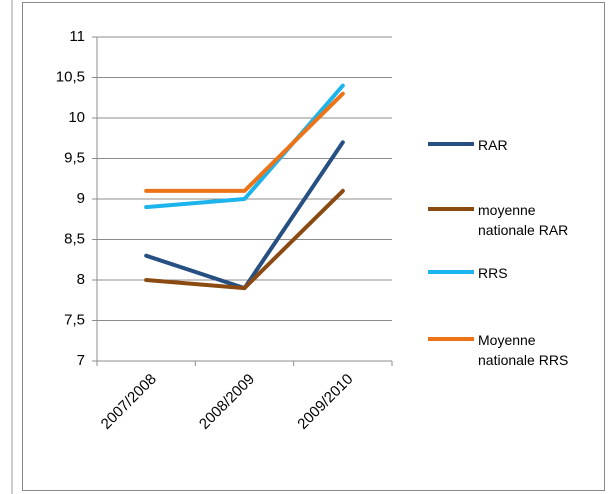 This screenshot has height=494, width=610. I want to click on y-tick-label: 7,5, so click(74, 319).